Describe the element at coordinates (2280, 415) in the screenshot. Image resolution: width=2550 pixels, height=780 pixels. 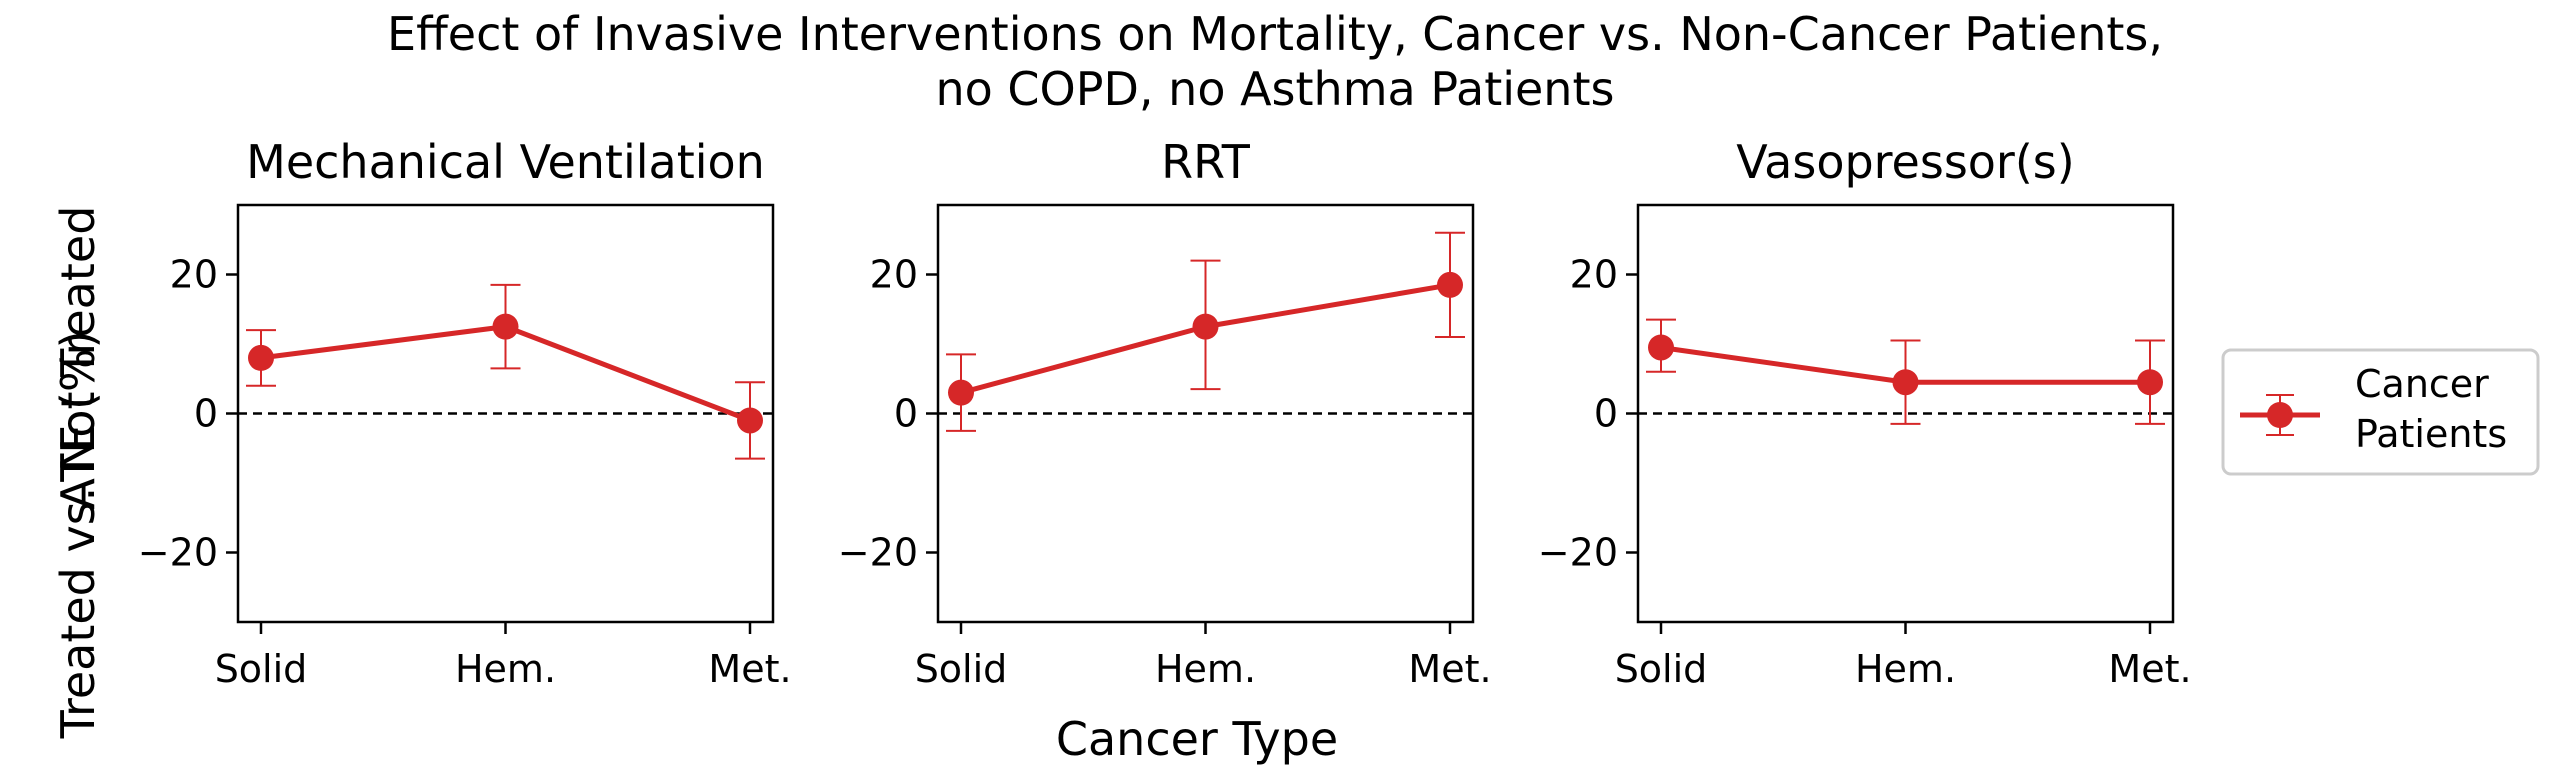
I see `legend-point-marker` at that location.